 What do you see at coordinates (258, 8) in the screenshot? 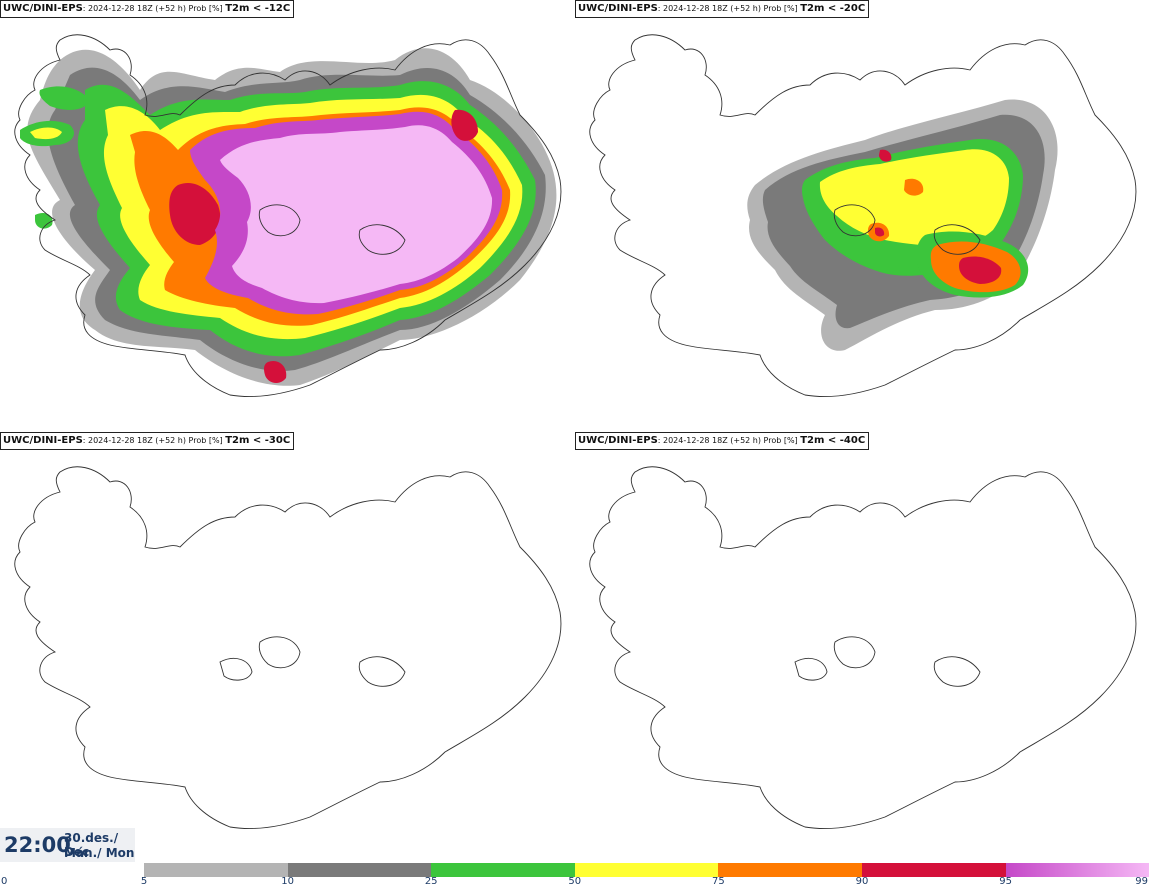
I see `parameter-label: T2m < -12C` at bounding box center [258, 8].